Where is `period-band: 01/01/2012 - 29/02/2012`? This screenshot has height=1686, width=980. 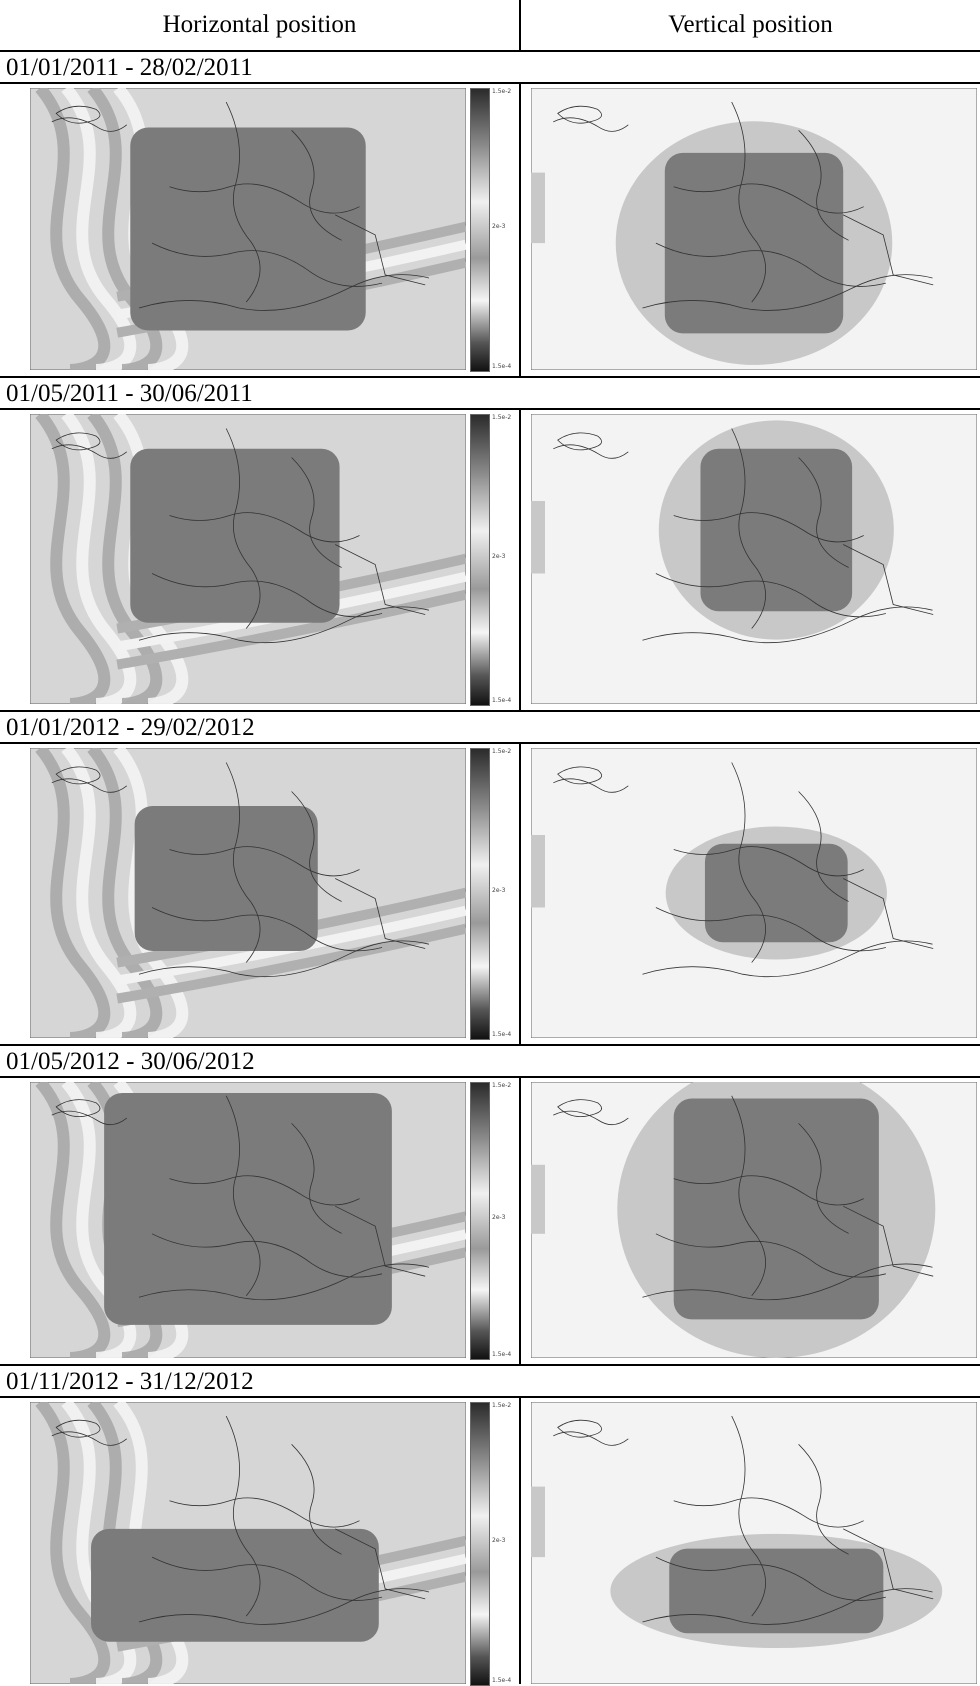 period-band: 01/01/2012 - 29/02/2012 is located at coordinates (490, 728).